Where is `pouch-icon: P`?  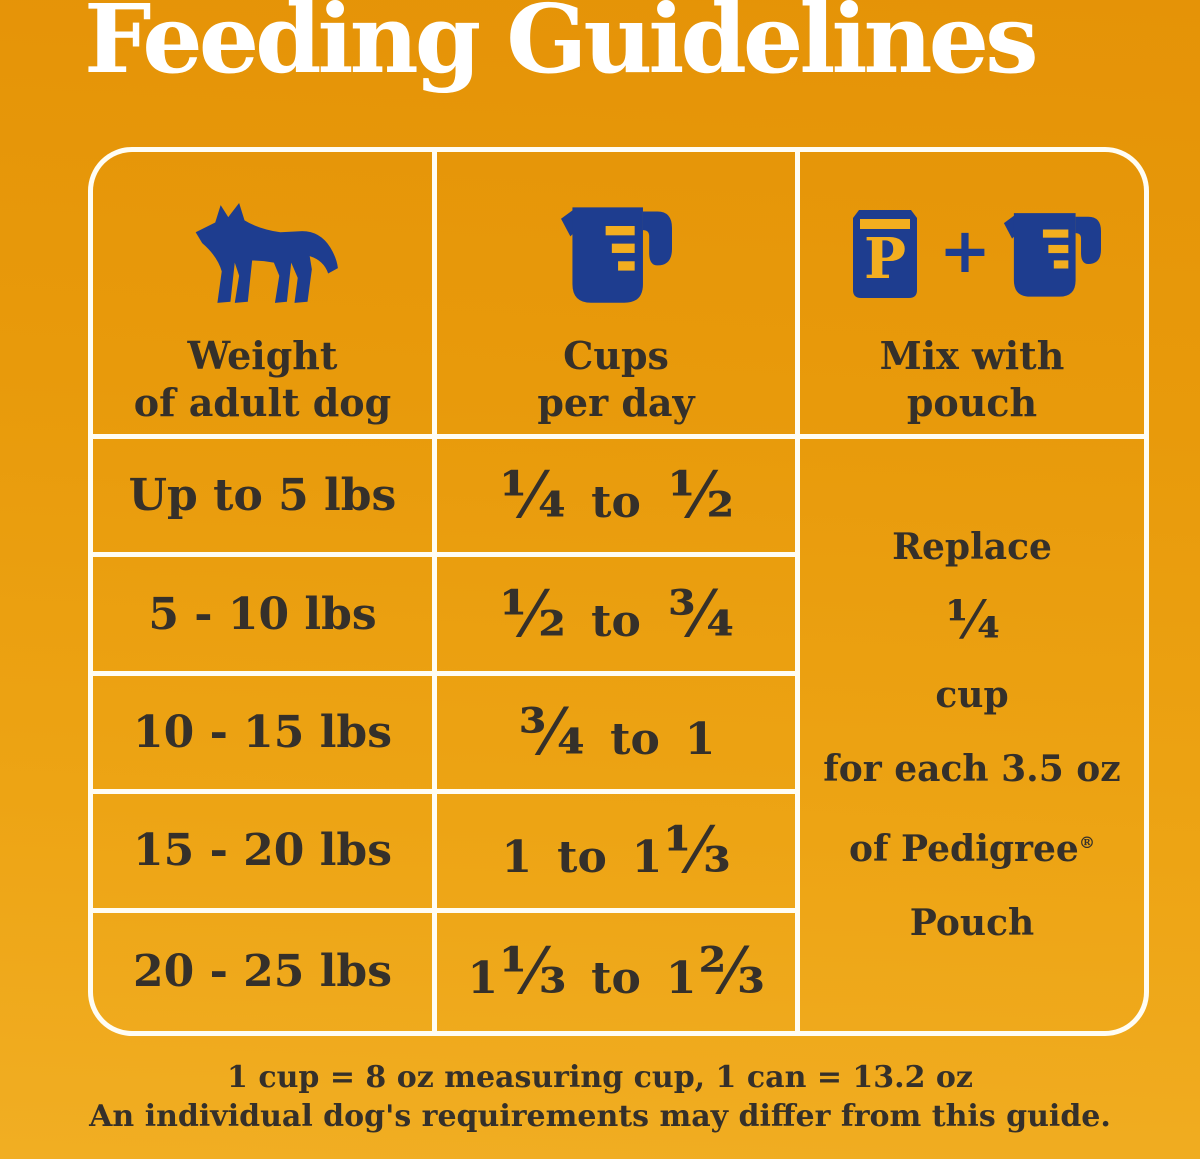
pouch-icon: P is located at coordinates (885, 254).